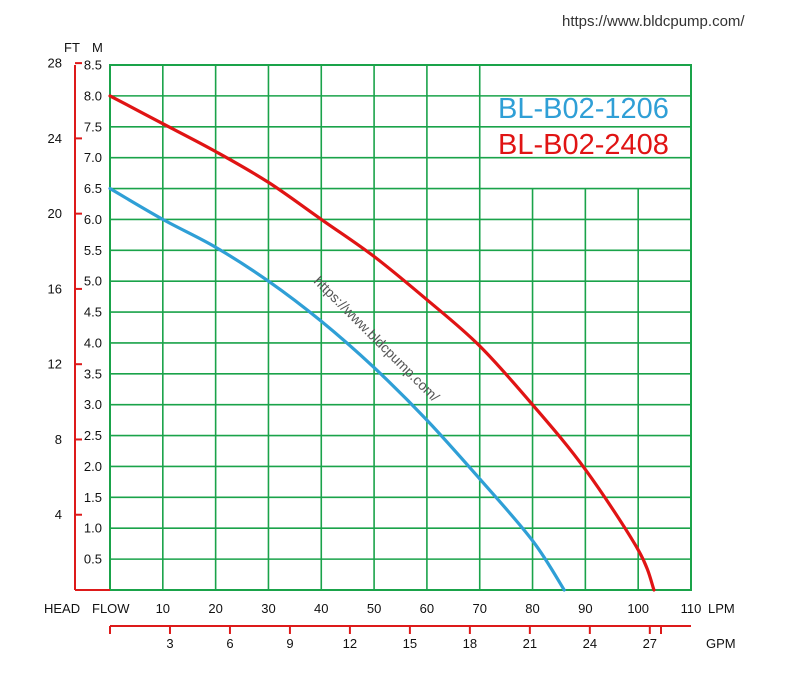 Image resolution: width=800 pixels, height=695 pixels. What do you see at coordinates (479, 608) in the screenshot?
I see `x-tick-label-lpm: 70` at bounding box center [479, 608].